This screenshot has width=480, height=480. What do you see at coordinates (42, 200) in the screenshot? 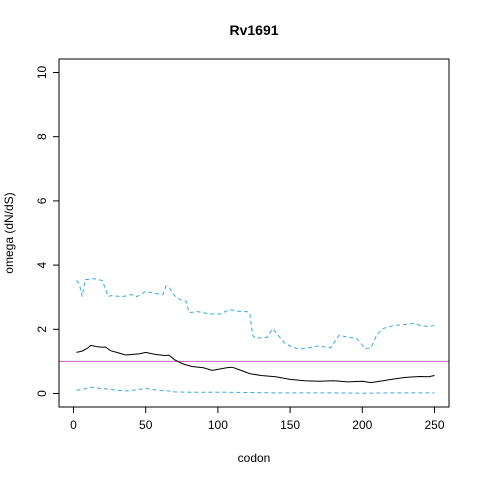
I see `y-tick-label: 6` at bounding box center [42, 200].